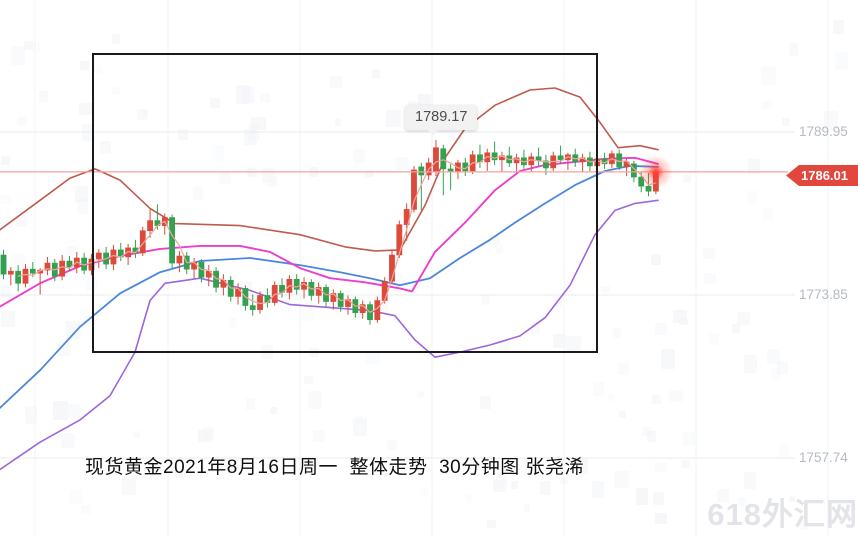 Image resolution: width=858 pixels, height=536 pixels. I want to click on high-price-tooltip-value: 1789.17, so click(441, 117).